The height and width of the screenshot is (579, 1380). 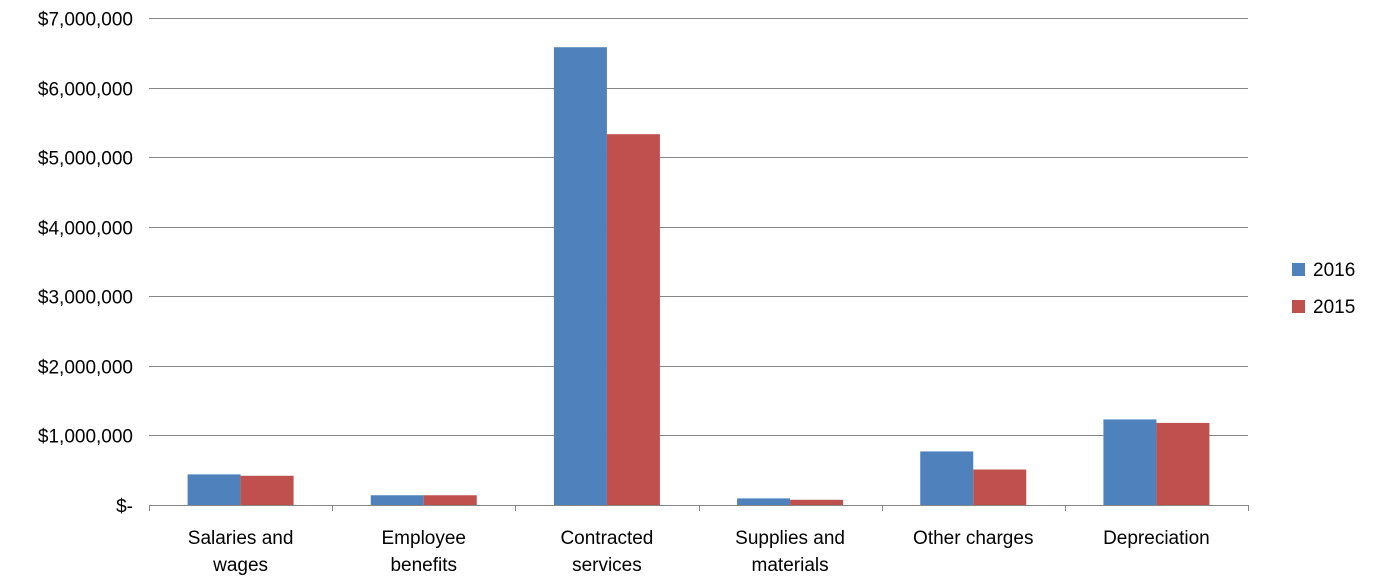 What do you see at coordinates (1334, 307) in the screenshot?
I see `legend-label: 2015` at bounding box center [1334, 307].